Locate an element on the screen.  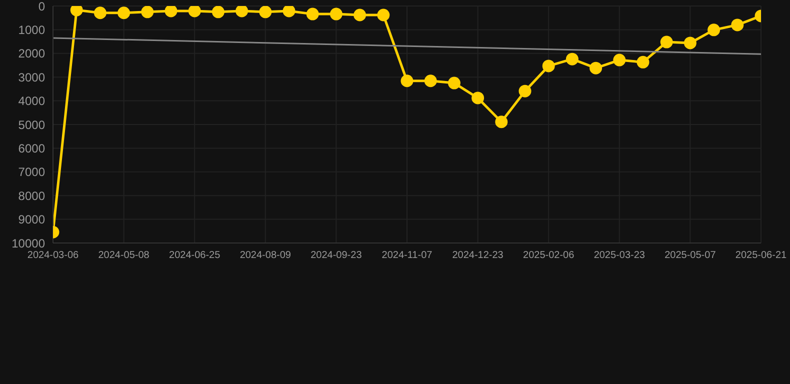
x-tick-label: 2024-09-23 is located at coordinates (336, 256).